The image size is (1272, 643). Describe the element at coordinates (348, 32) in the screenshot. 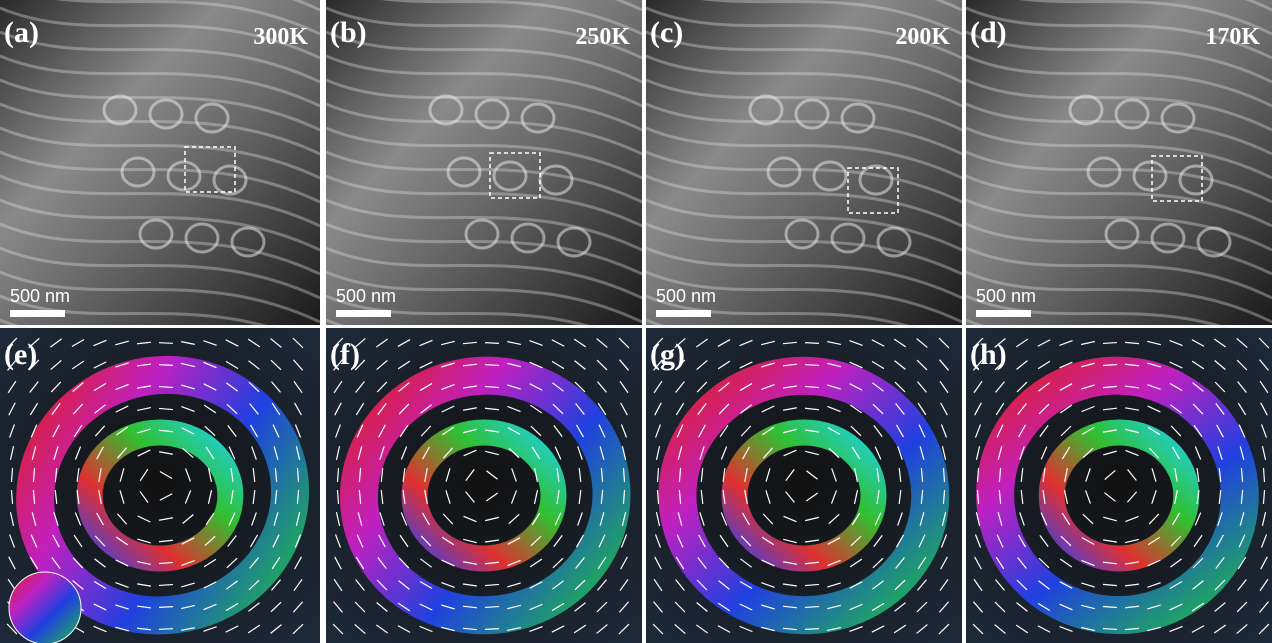

I see `panel-label: (b)` at that location.